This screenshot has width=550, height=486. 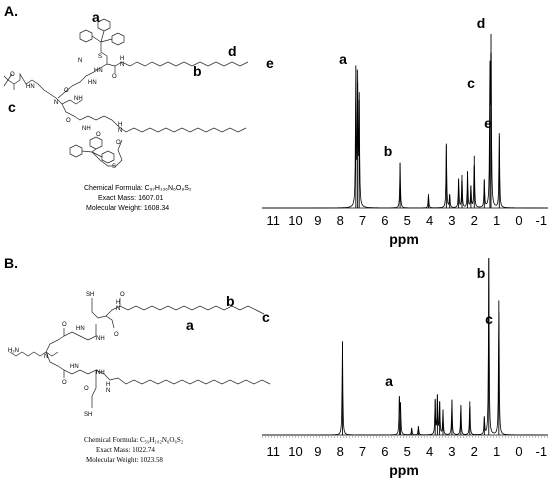 I want to click on structure-label-e: e, so click(x=270, y=63).